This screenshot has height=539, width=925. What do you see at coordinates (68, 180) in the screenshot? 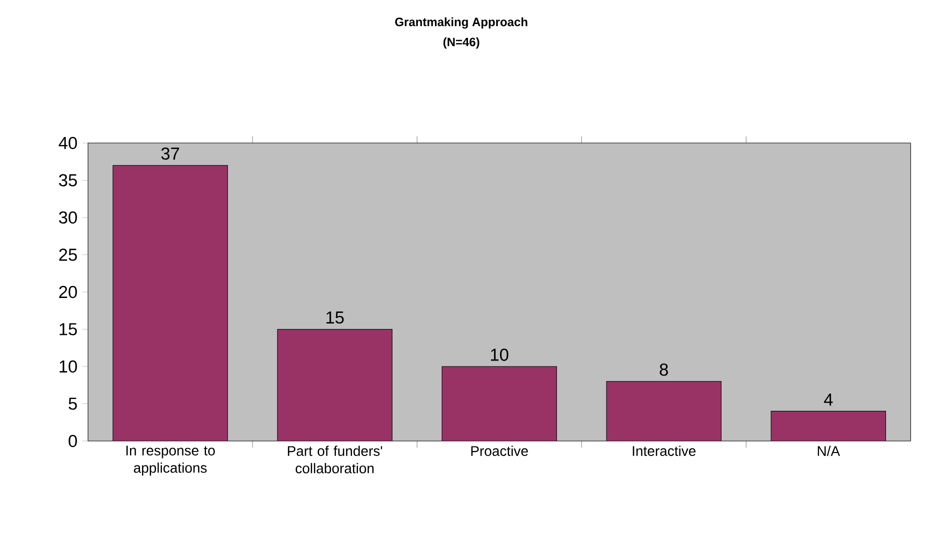
I see `y-tick-label: 35` at bounding box center [68, 180].